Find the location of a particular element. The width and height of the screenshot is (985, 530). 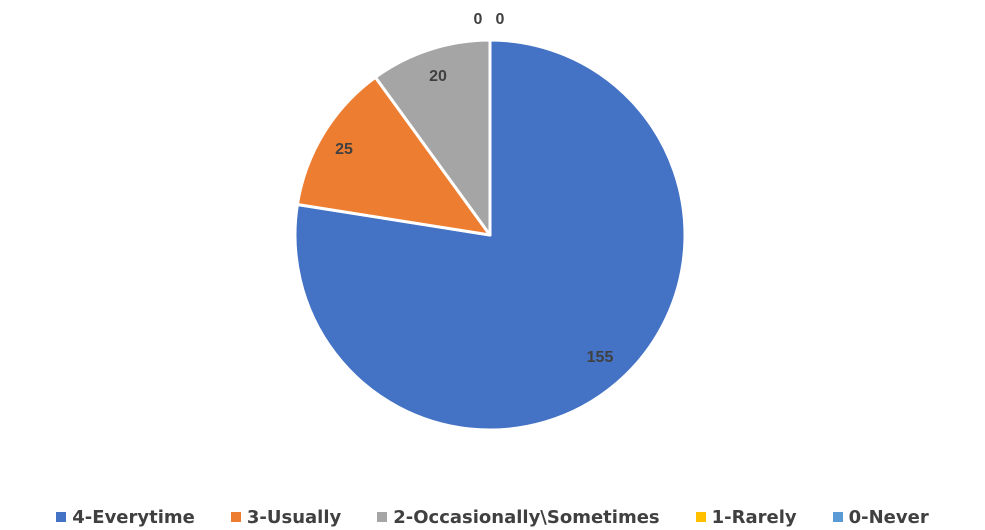

data-label-4: 0 is located at coordinates (478, 19).